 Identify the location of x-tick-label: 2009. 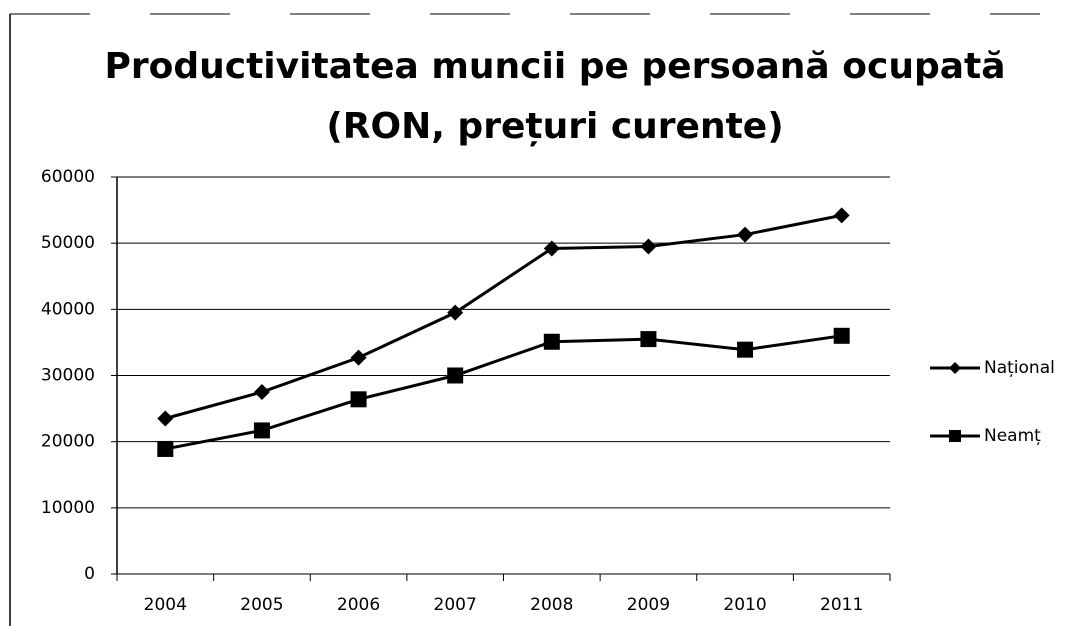
(648, 605).